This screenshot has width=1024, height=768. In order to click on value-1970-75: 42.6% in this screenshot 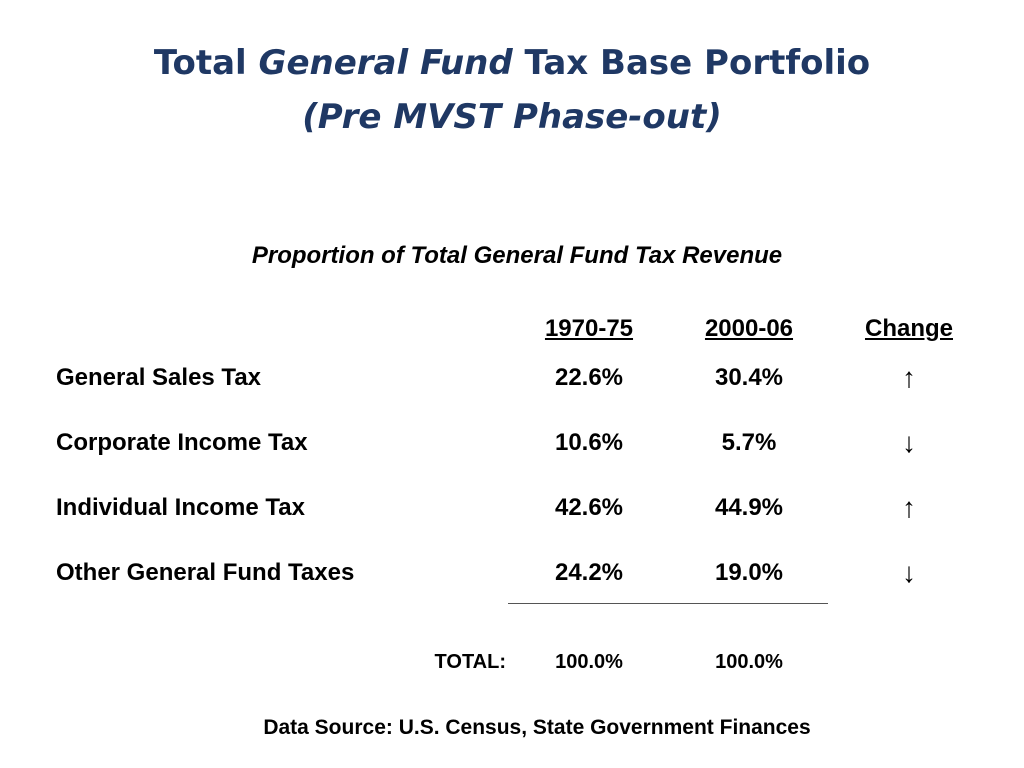, I will do `click(589, 507)`.